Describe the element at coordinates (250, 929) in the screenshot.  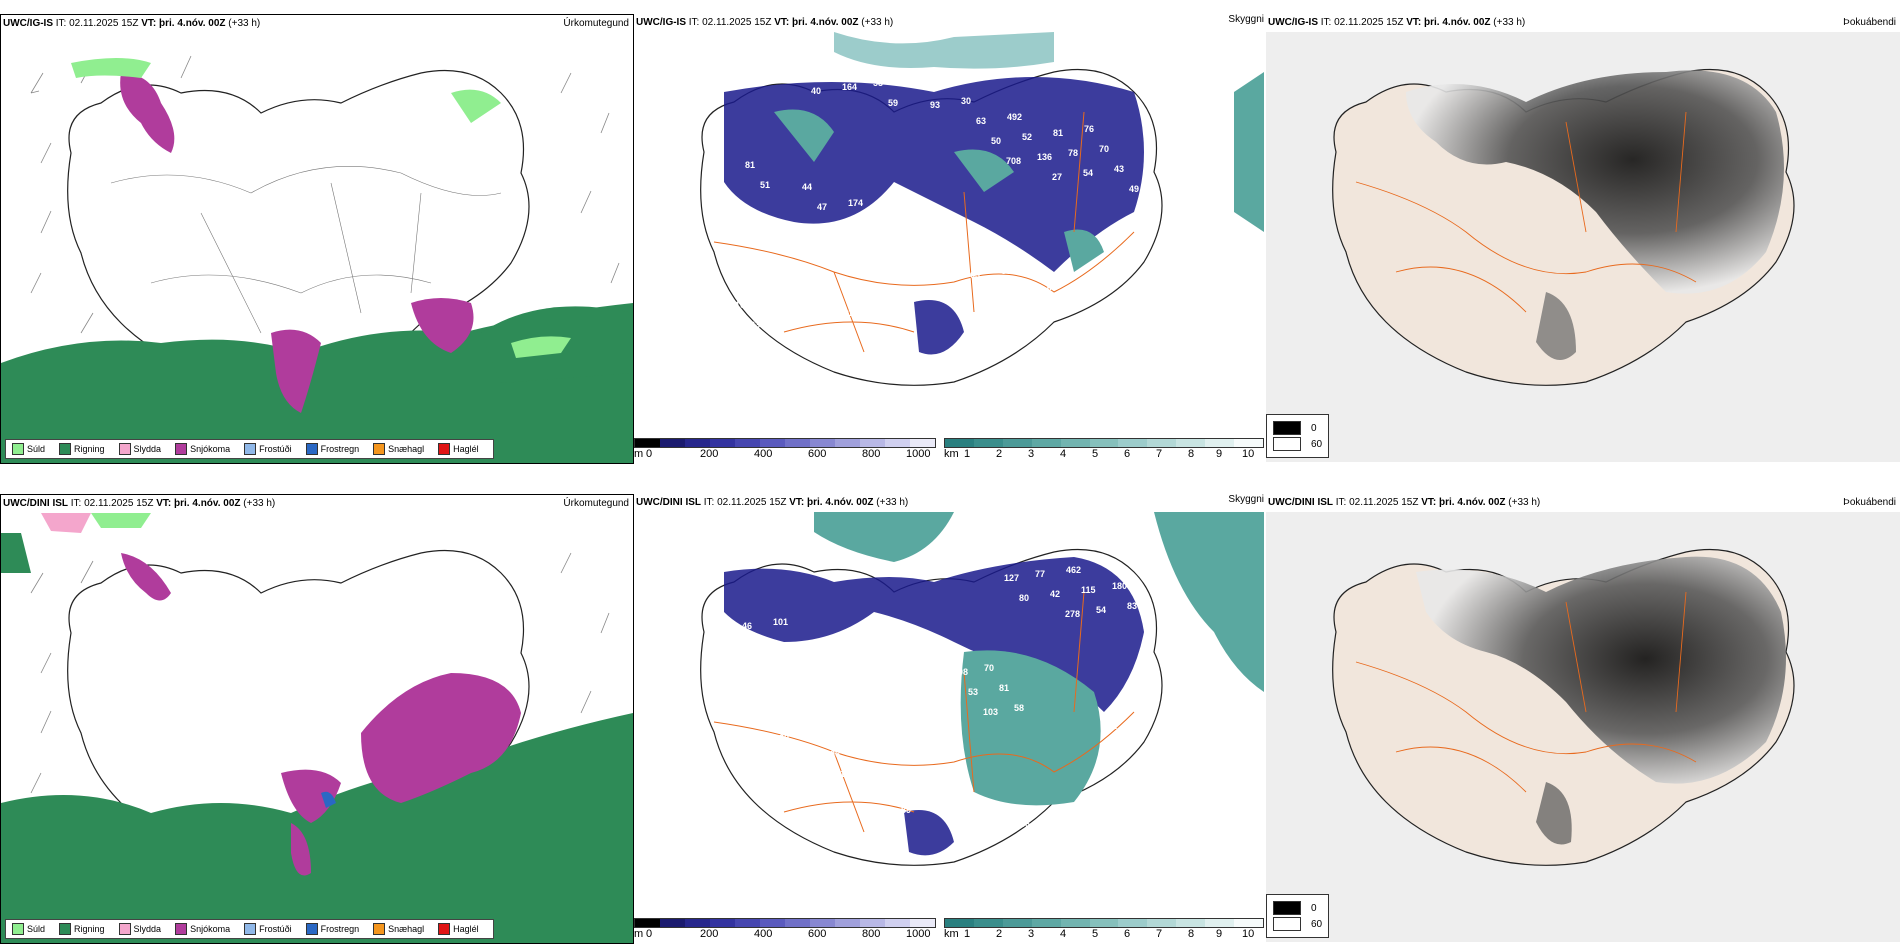
I see `legend-swatch-freezing-drizzle` at that location.